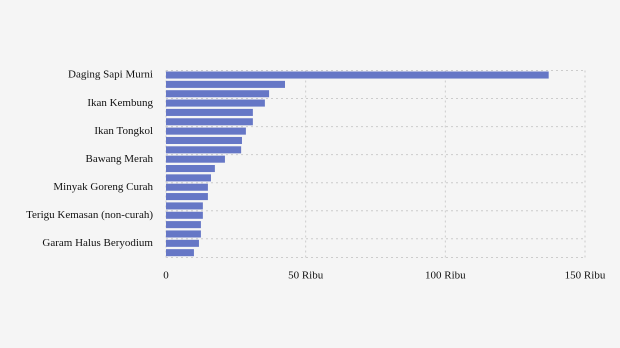 This screenshot has height=348, width=620. What do you see at coordinates (585, 276) in the screenshot?
I see `x-tick-label: 150 Ribu` at bounding box center [585, 276].